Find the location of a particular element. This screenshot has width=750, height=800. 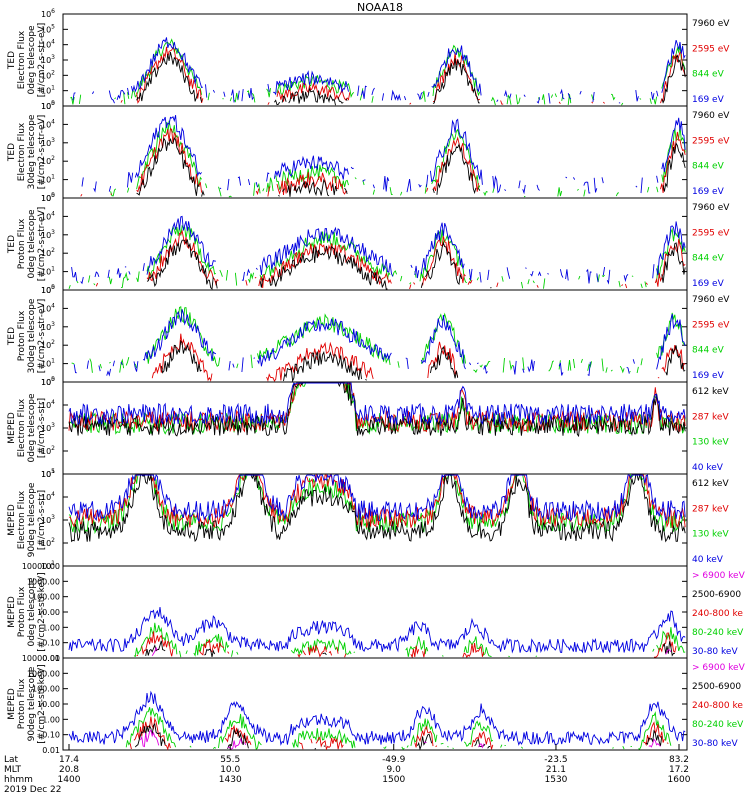

legend-entry: 2500-6900 is located at coordinates (716, 595).